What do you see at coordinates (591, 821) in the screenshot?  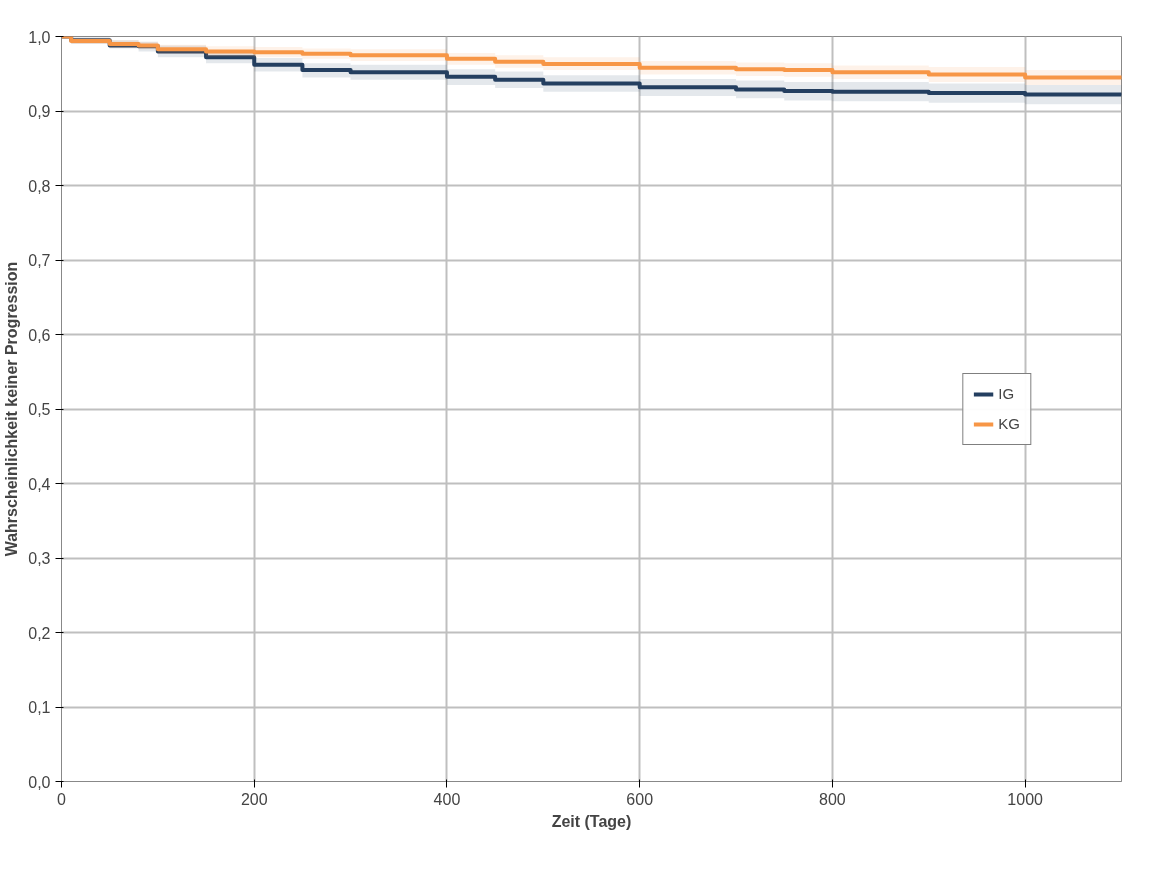 I see `x-axis-title: Zeit (Tage)` at bounding box center [591, 821].